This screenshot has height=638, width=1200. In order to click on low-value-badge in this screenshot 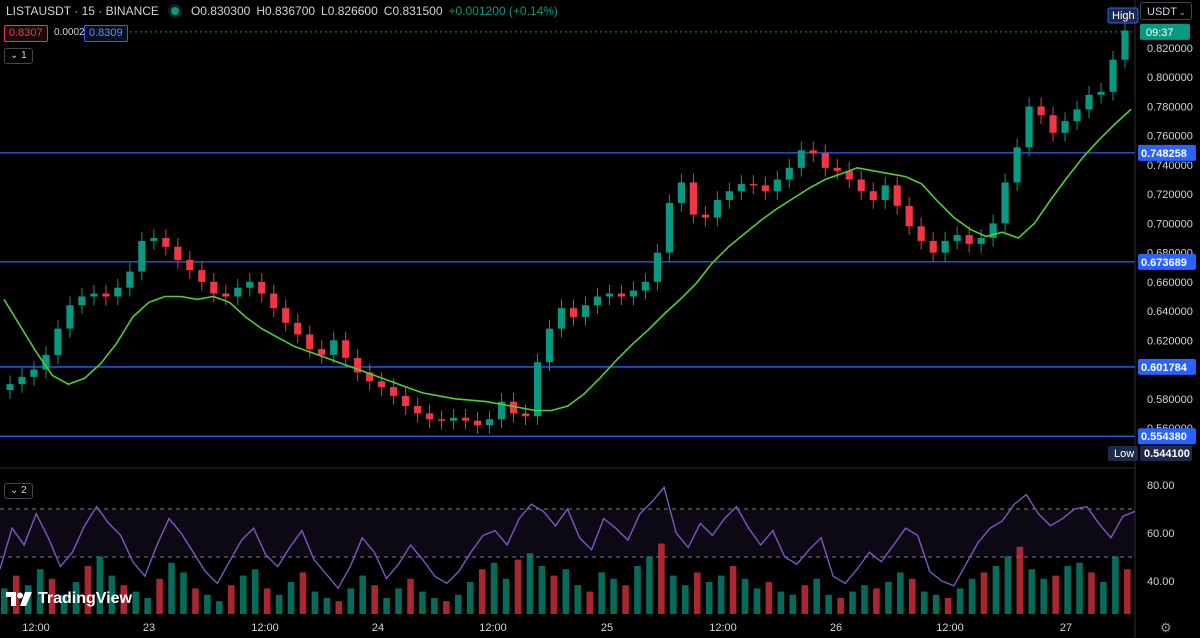, I will do `click(1166, 453)`.